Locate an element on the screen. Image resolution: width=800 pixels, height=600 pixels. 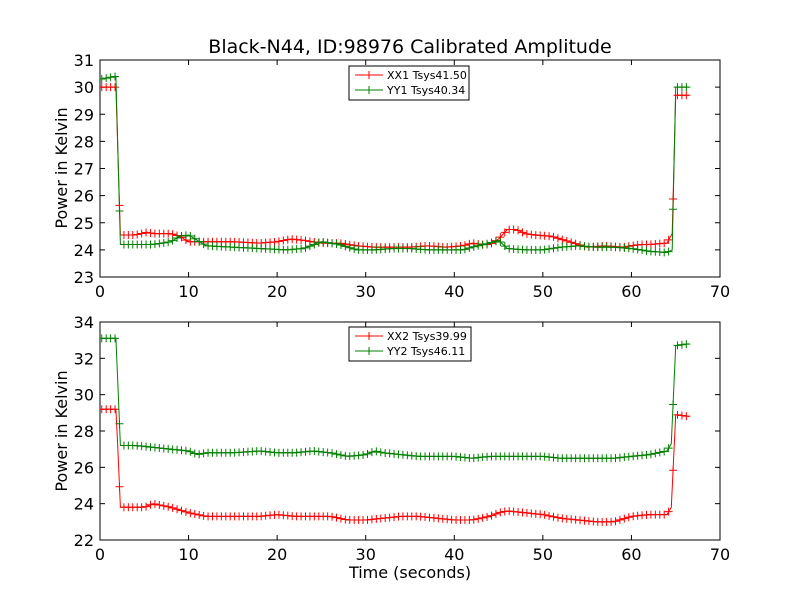
y-tick-label: 25 is located at coordinates (84, 223).